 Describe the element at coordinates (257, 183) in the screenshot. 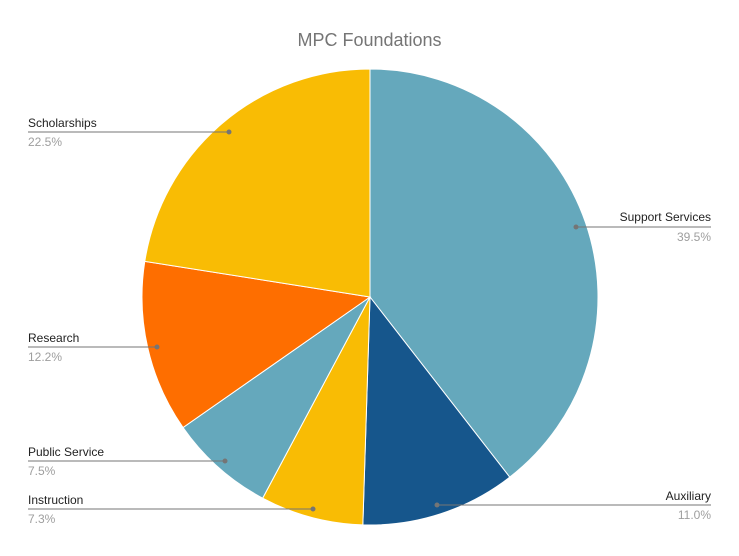

I see `pie-slice-scholarships` at that location.